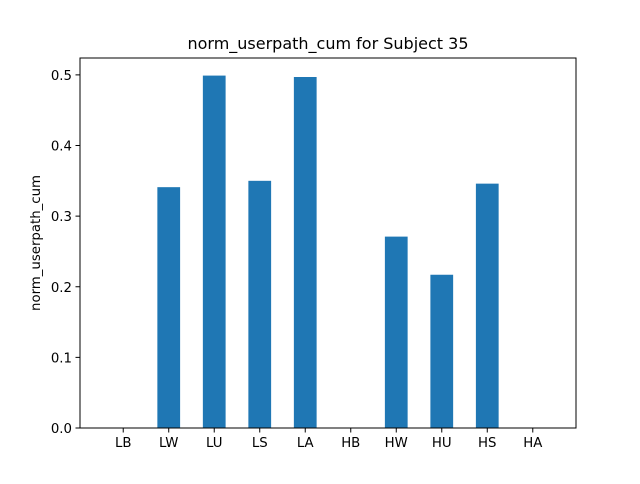  Describe the element at coordinates (487, 443) in the screenshot. I see `x-tick-label-hs: HS` at that location.